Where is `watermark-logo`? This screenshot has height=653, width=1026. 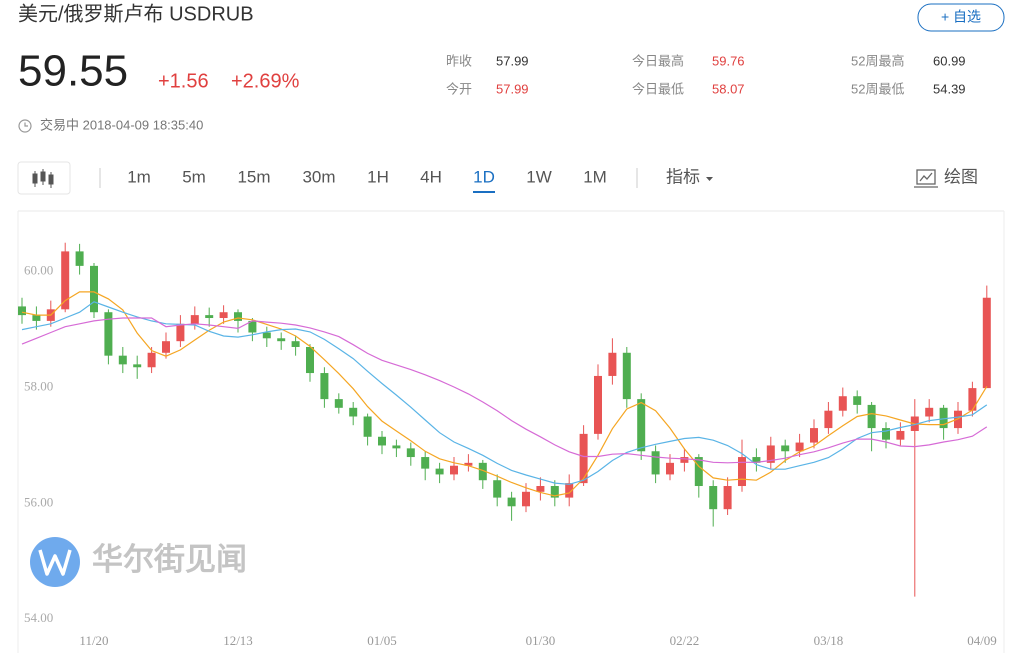
watermark-logo is located at coordinates (55, 562).